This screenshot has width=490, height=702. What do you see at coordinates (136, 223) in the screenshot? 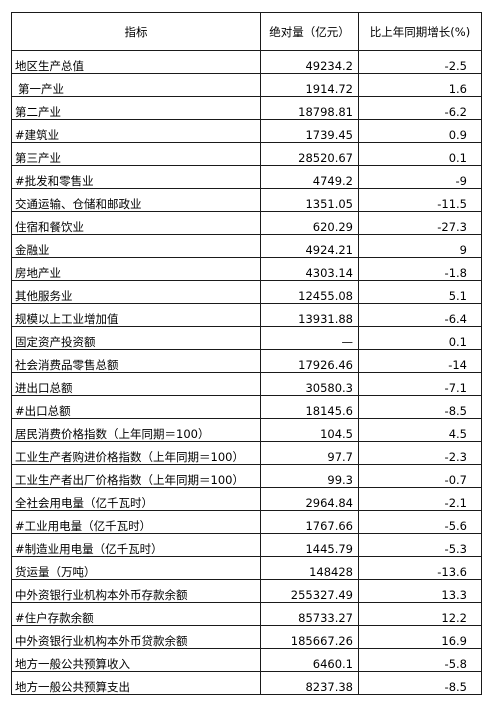
I see `indicator-name-cell: 住宿和餐饮业` at bounding box center [136, 223].